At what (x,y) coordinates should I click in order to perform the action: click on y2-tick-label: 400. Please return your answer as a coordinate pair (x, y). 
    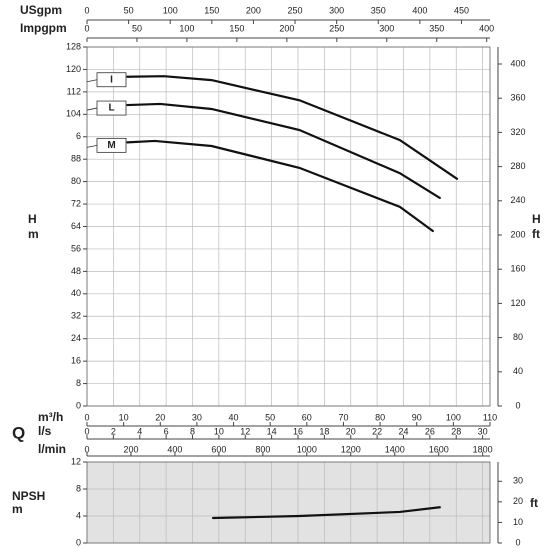
    Looking at the image, I should click on (517, 63).